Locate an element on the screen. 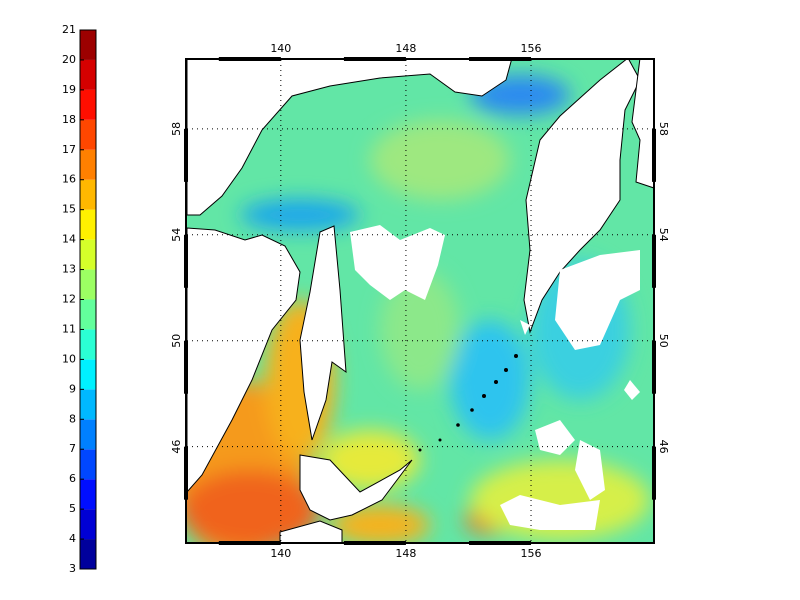 The height and width of the screenshot is (600, 800). colorbar-label: 11 is located at coordinates (69, 328).